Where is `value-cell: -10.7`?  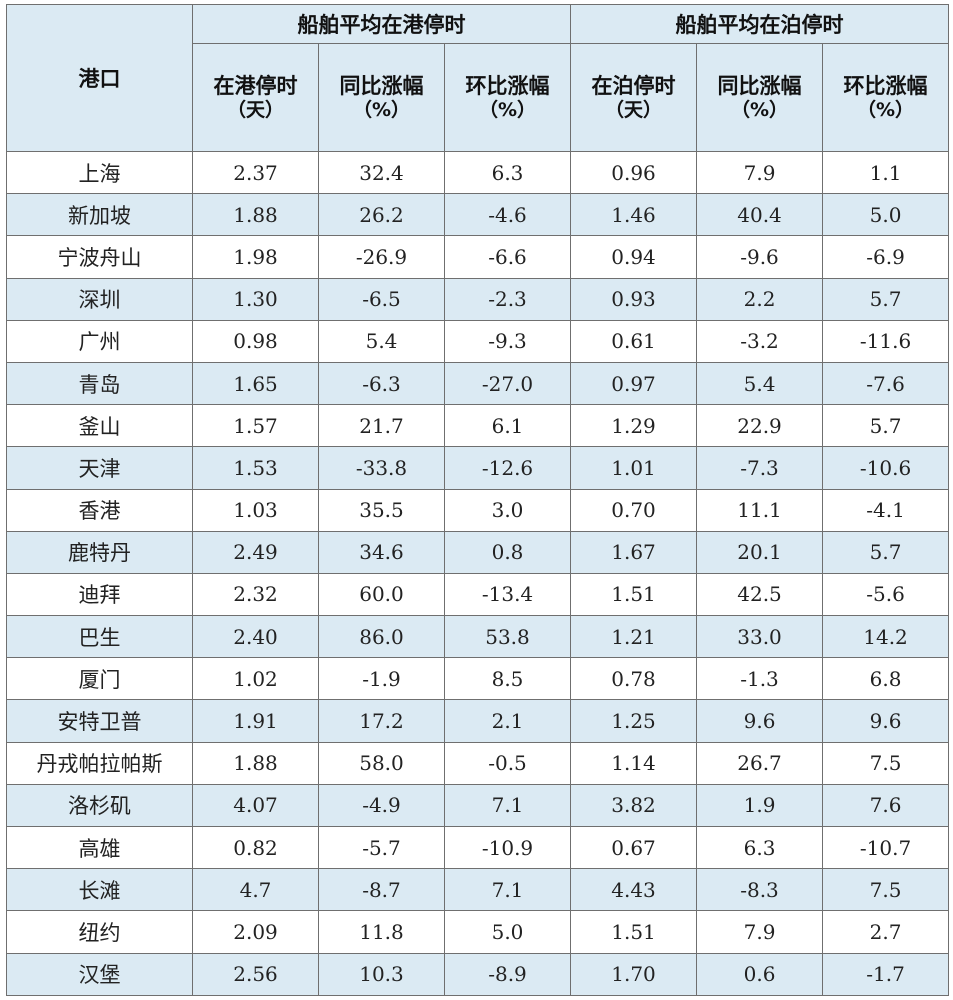
value-cell: -10.7 is located at coordinates (886, 847).